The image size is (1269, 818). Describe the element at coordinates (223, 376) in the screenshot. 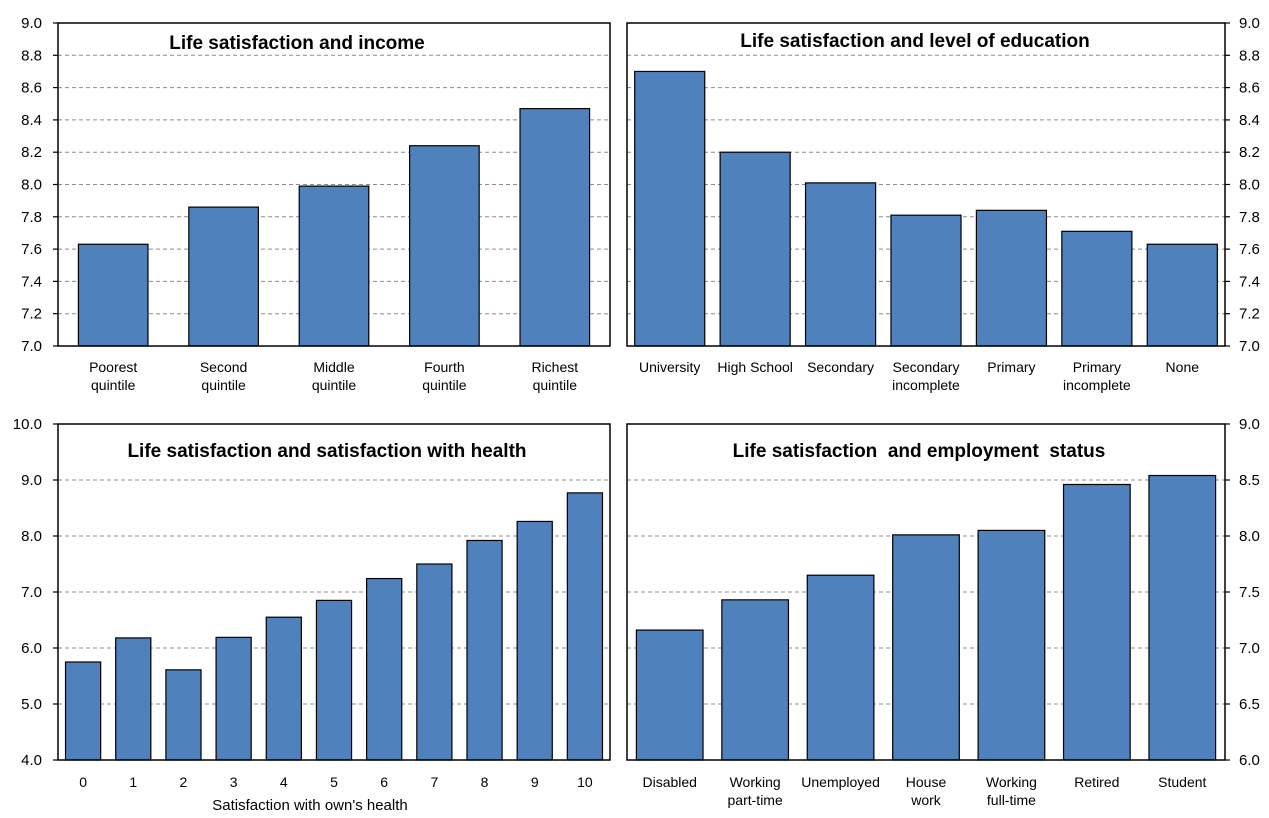

I see `category-label: Second quintile` at that location.